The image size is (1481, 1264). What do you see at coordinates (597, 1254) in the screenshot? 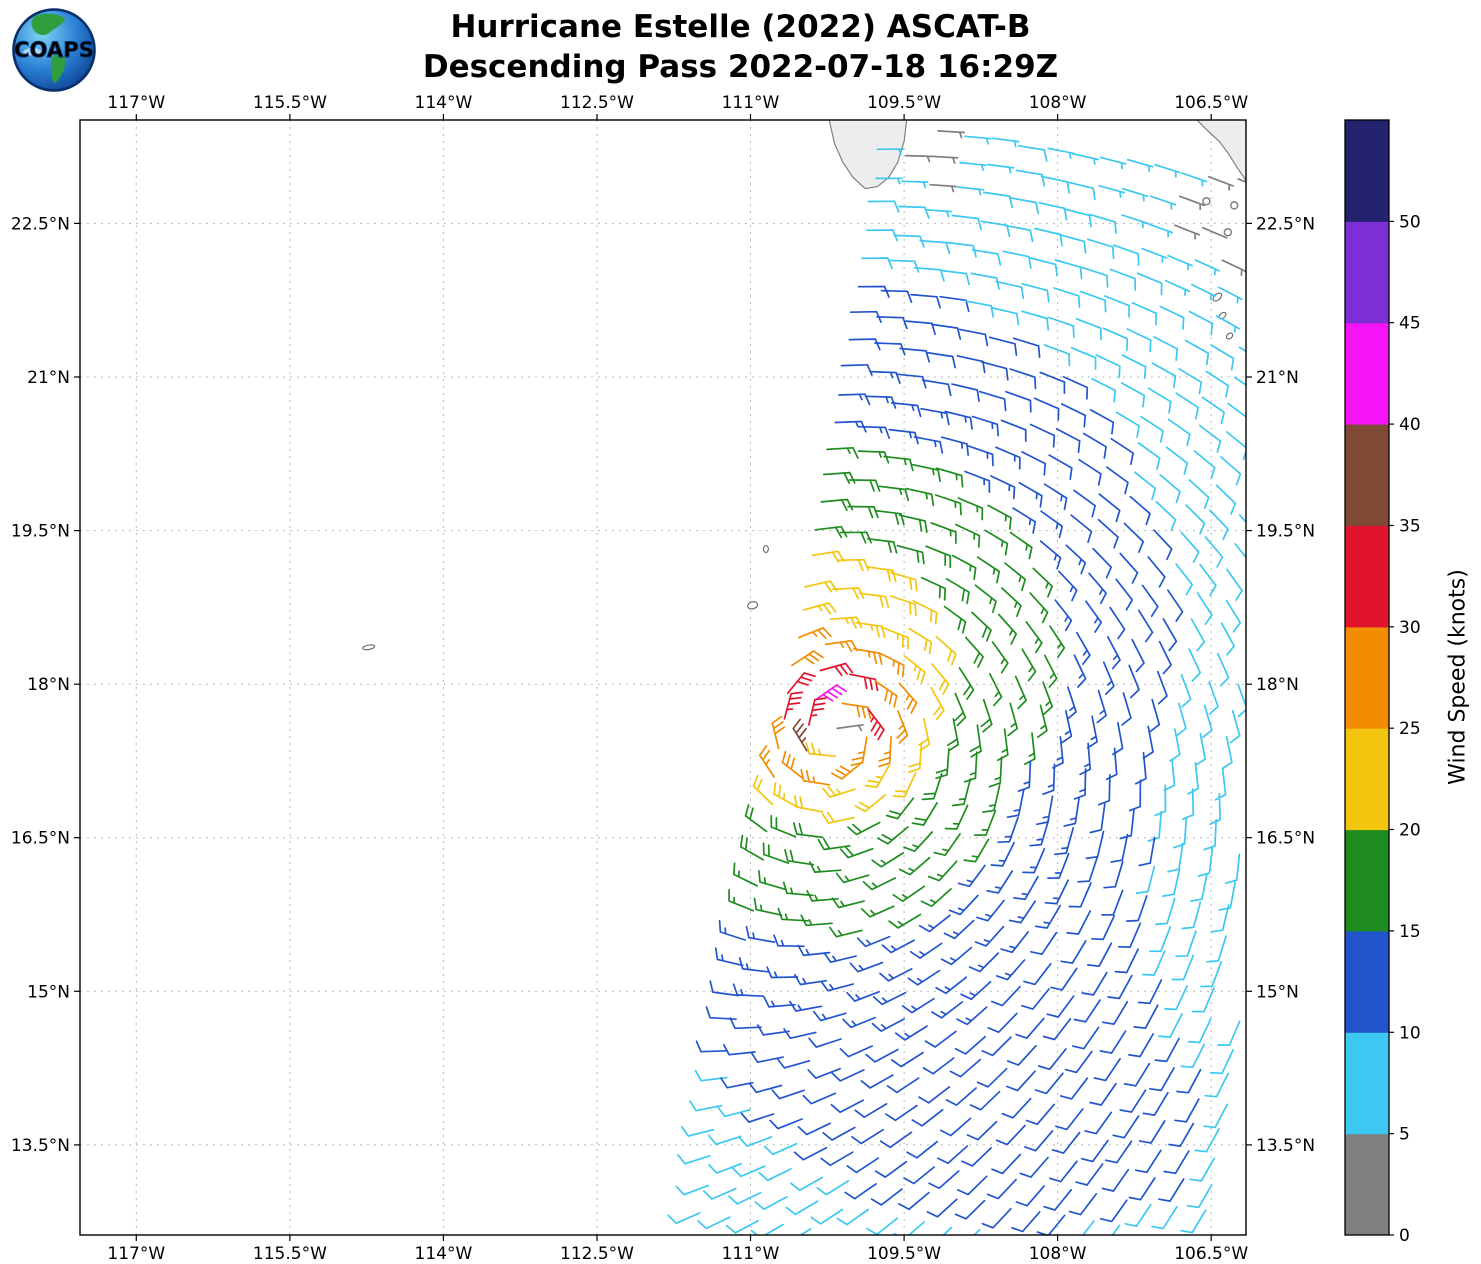
I see `lon-tick-label-bottom: 112.5°W` at bounding box center [597, 1254].